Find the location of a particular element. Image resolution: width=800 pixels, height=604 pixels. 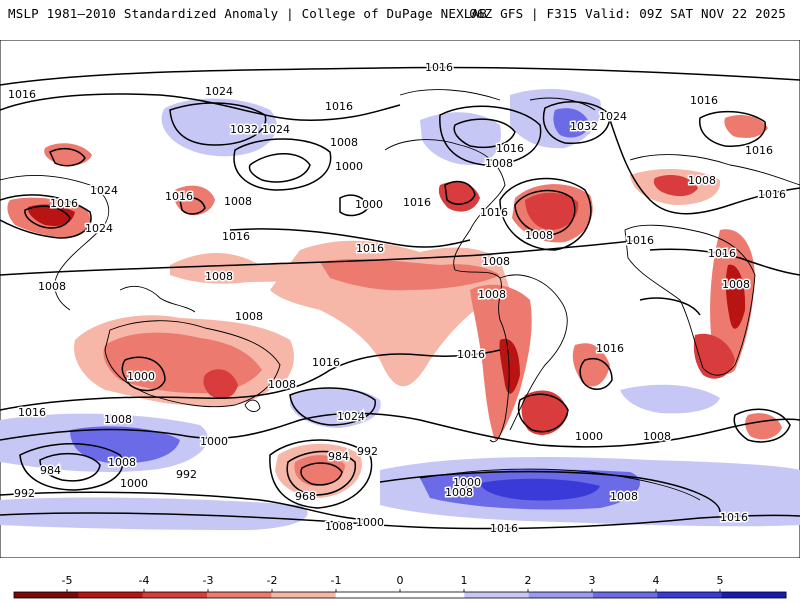

colorbar-tick: -4 is located at coordinates (144, 580).